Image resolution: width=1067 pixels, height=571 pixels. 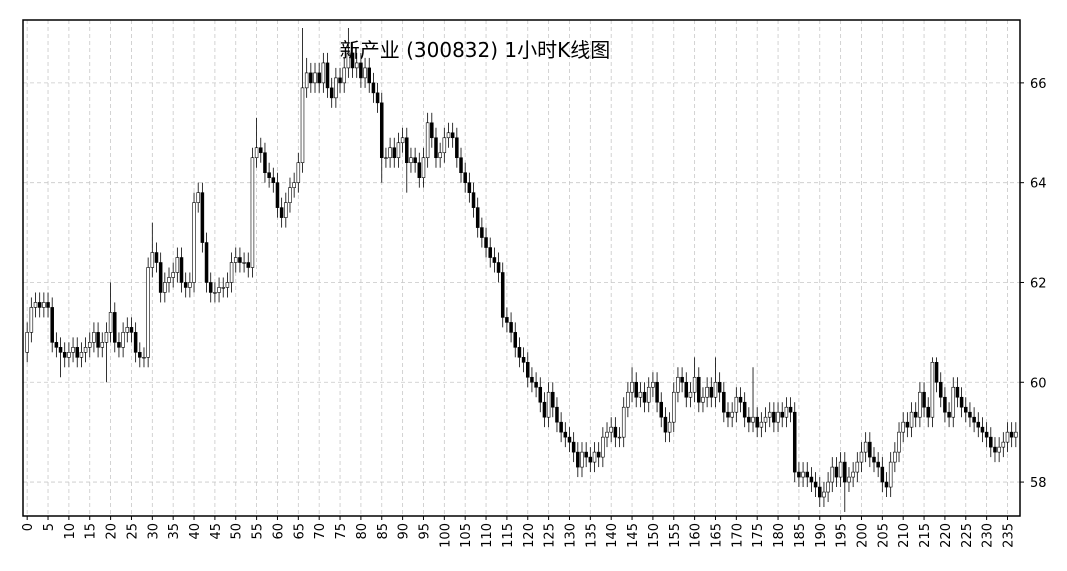 What do you see at coordinates (716, 535) in the screenshot?
I see `x-tick-label: 165` at bounding box center [716, 535].